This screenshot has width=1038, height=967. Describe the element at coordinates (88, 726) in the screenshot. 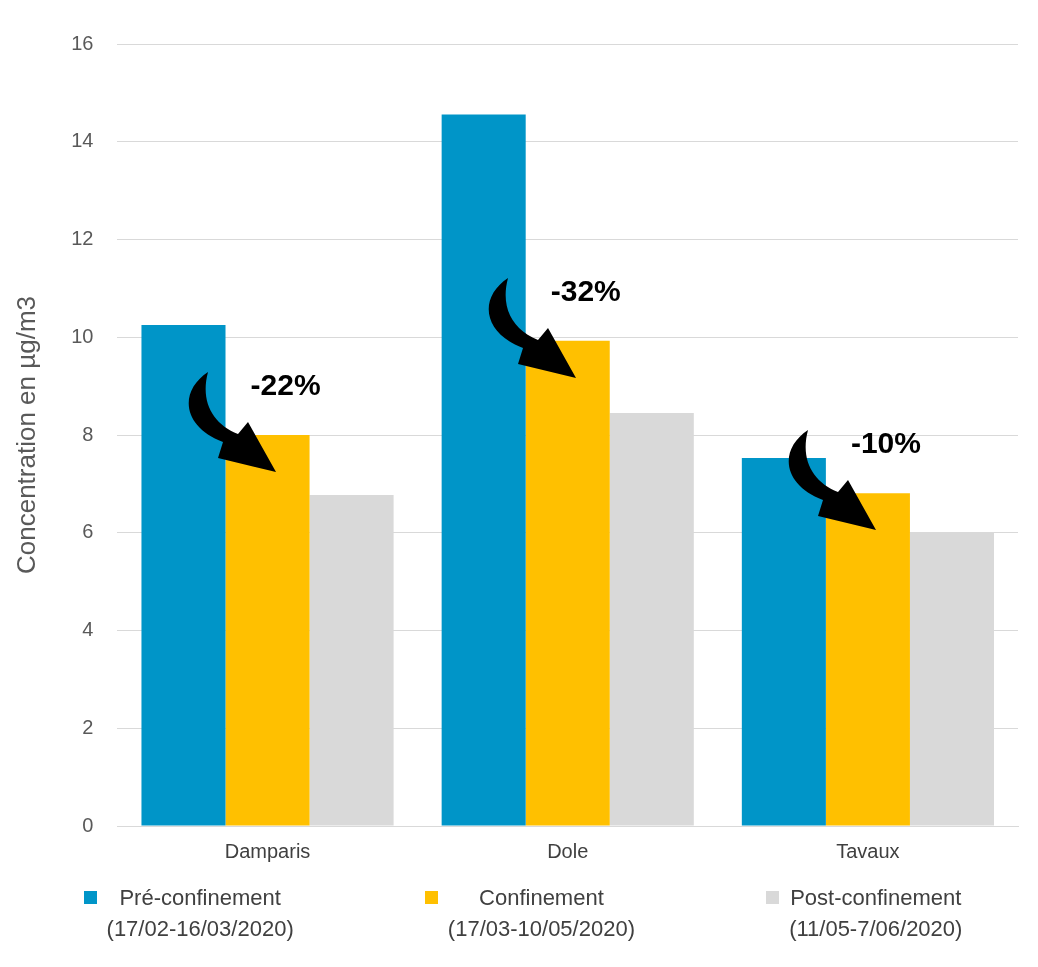

I see `y-tick-label: 2` at that location.